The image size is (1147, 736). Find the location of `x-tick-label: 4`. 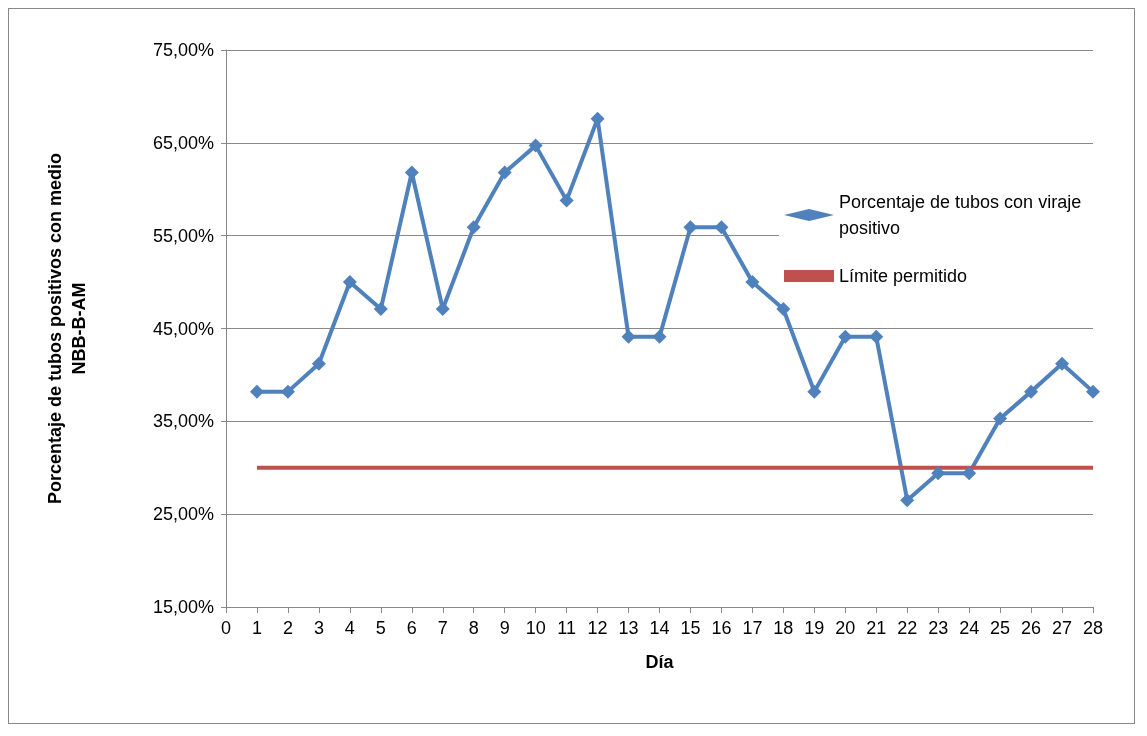

x-tick-label: 4 is located at coordinates (349, 628).